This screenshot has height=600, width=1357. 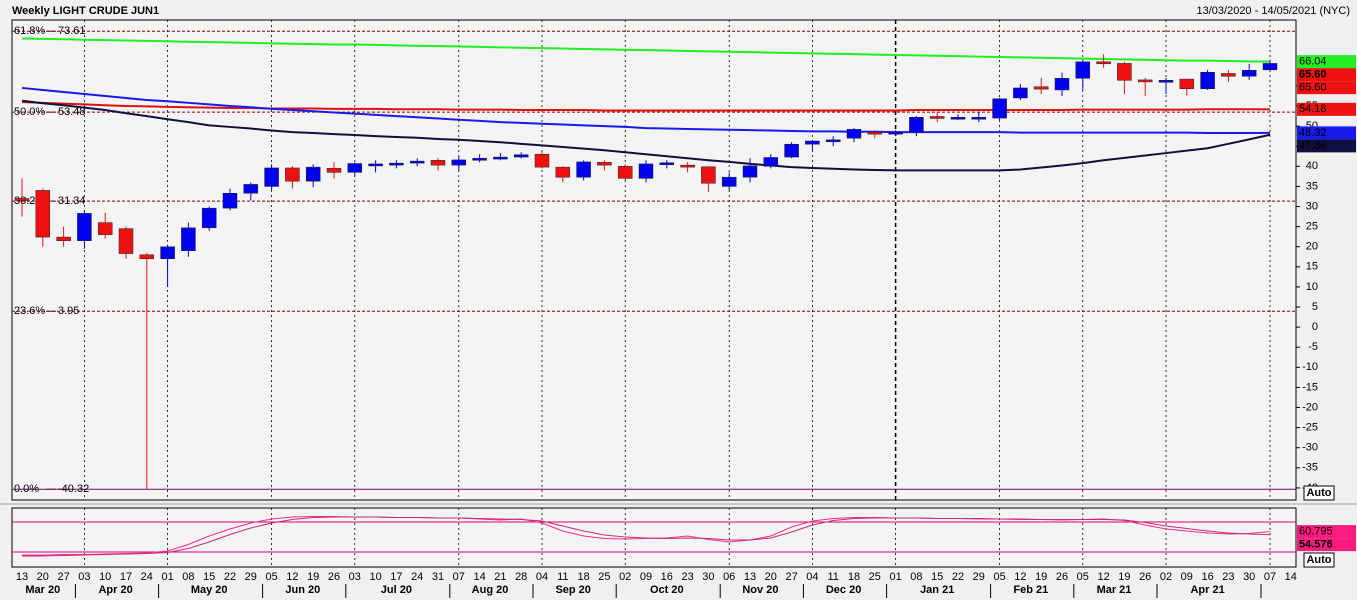 I want to click on x-tick-label: 01, so click(x=895, y=577).